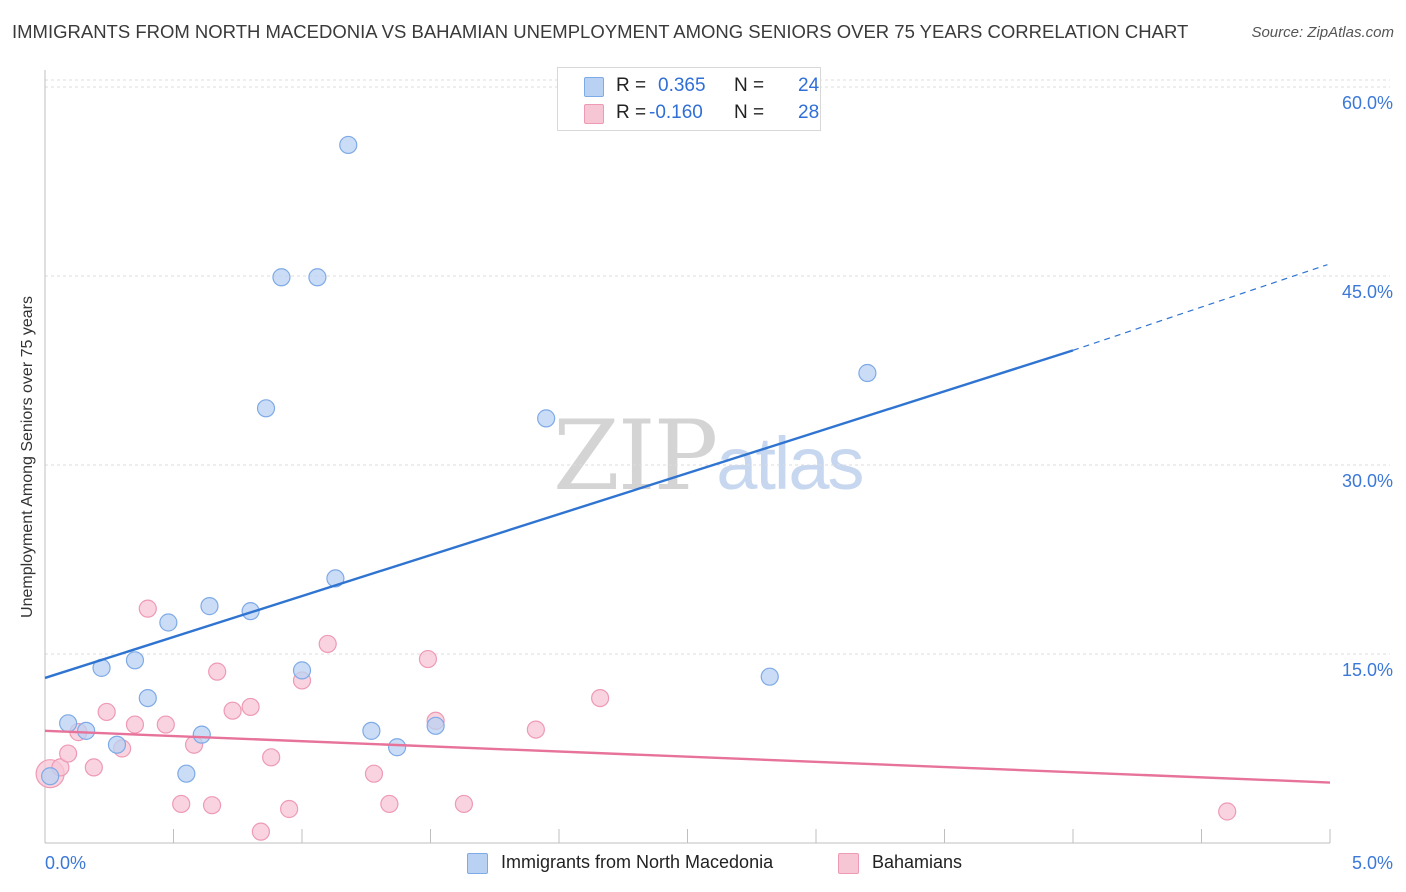  Describe the element at coordinates (1372, 863) in the screenshot. I see `x-tick-label: 5.0%` at that location.